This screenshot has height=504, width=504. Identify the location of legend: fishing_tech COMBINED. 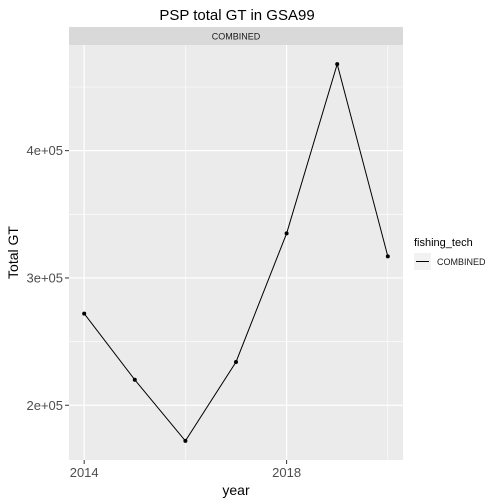
(450, 253).